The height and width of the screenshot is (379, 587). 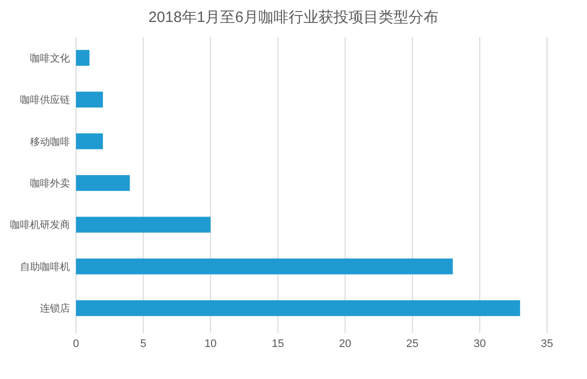 What do you see at coordinates (480, 344) in the screenshot?
I see `x-tick-label: 30` at bounding box center [480, 344].